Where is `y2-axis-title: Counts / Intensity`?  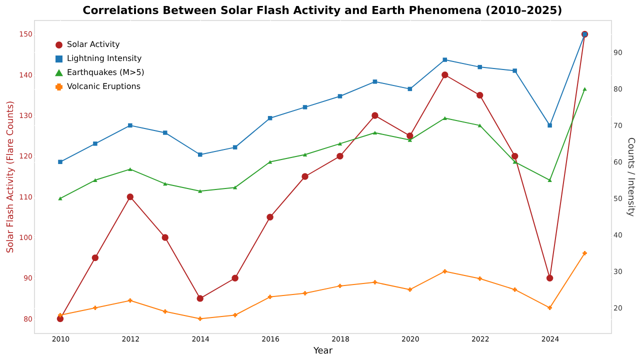
y2-axis-title: Counts / Intensity is located at coordinates (630, 177).